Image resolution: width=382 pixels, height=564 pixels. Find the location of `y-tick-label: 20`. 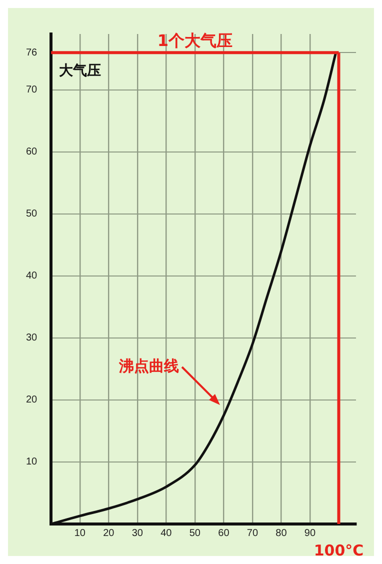

y-tick-label: 20 is located at coordinates (32, 400).